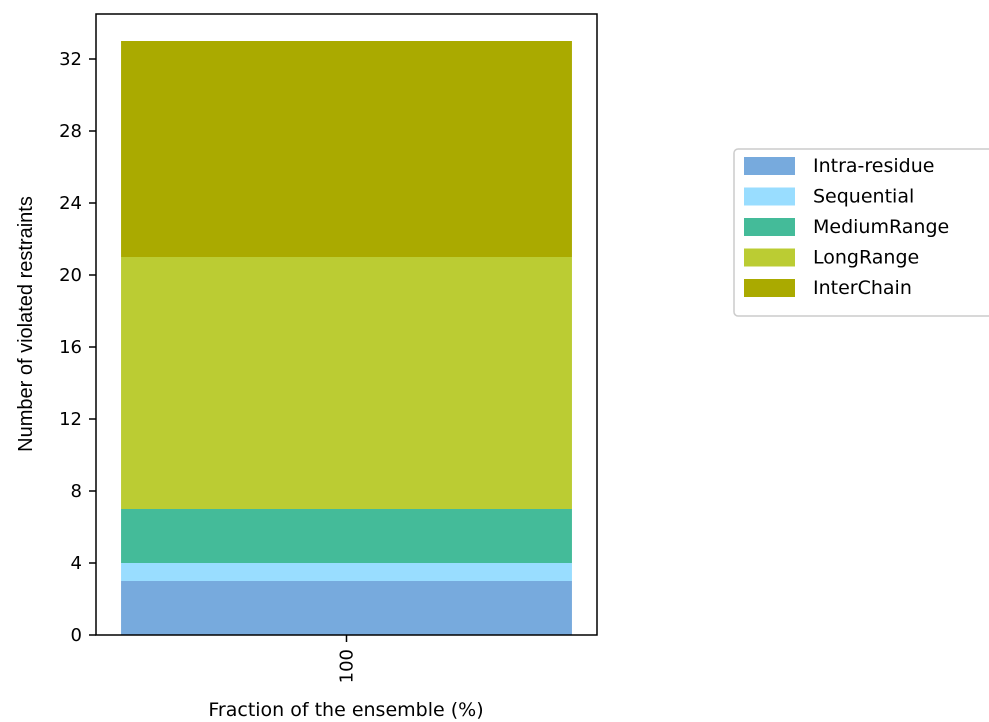 The height and width of the screenshot is (722, 989). What do you see at coordinates (346, 536) in the screenshot?
I see `bar-segment-mediumrange` at bounding box center [346, 536].